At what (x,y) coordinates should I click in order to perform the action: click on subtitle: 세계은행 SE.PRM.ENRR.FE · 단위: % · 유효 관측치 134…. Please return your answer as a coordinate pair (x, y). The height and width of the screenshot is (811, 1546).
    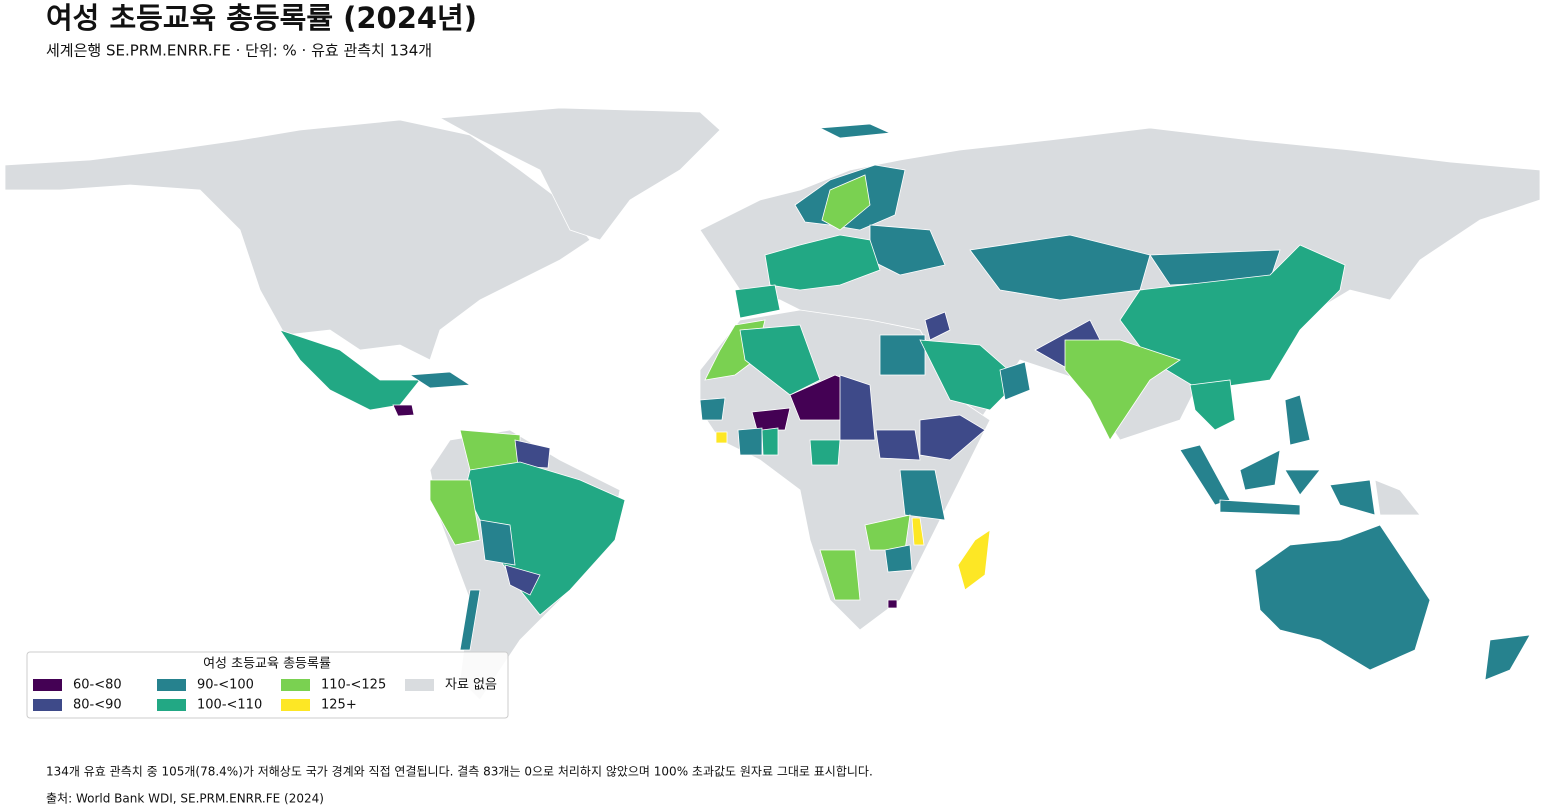
    Looking at the image, I should click on (239, 51).